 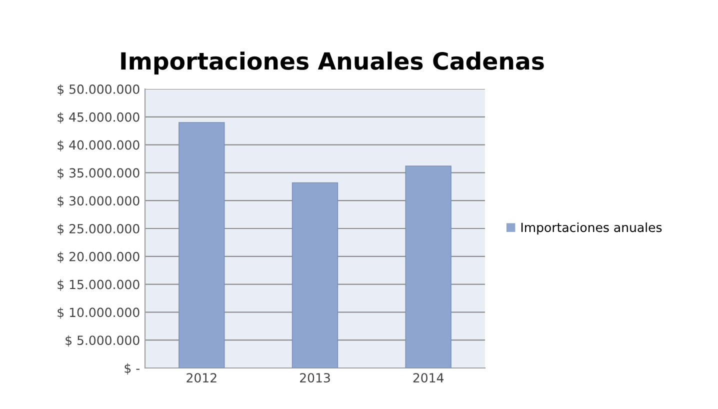 I want to click on y-tick-label: $ 35.000.000, so click(x=99, y=174).